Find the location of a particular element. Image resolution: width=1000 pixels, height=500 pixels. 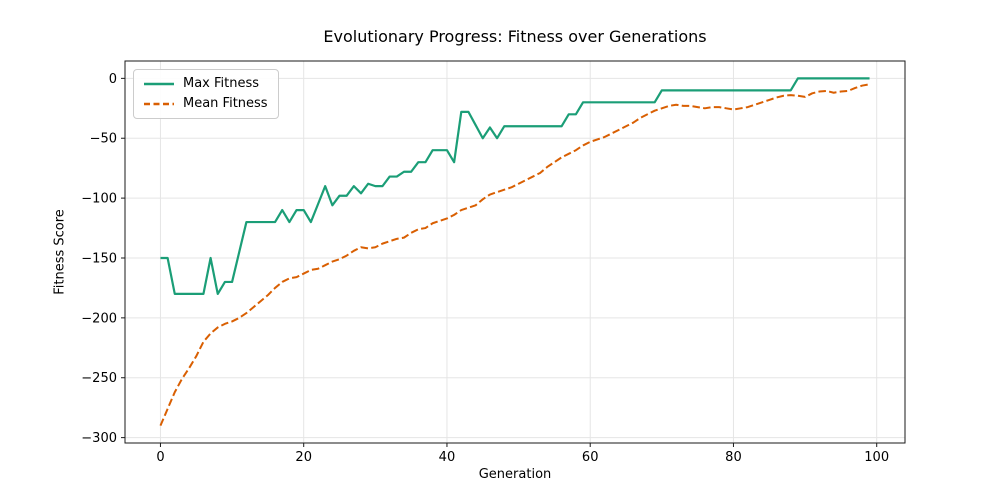

x-axis-label: Generation is located at coordinates (515, 474).